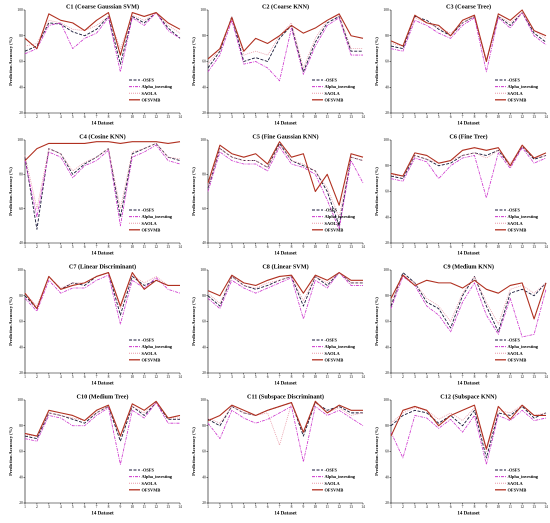 The image size is (550, 523). What do you see at coordinates (280, 247) in the screenshot?
I see `x-tick-label: 7` at bounding box center [280, 247].